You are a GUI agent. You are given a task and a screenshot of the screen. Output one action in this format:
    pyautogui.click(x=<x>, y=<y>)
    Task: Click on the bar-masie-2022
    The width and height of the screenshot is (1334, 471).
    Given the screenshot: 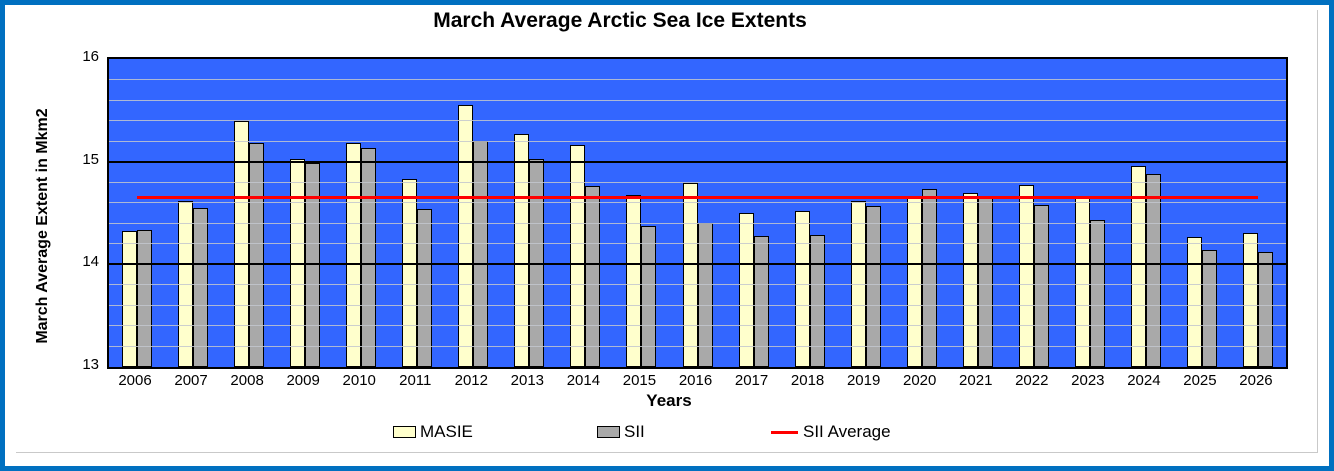 What is the action you would take?
    pyautogui.click(x=1026, y=276)
    